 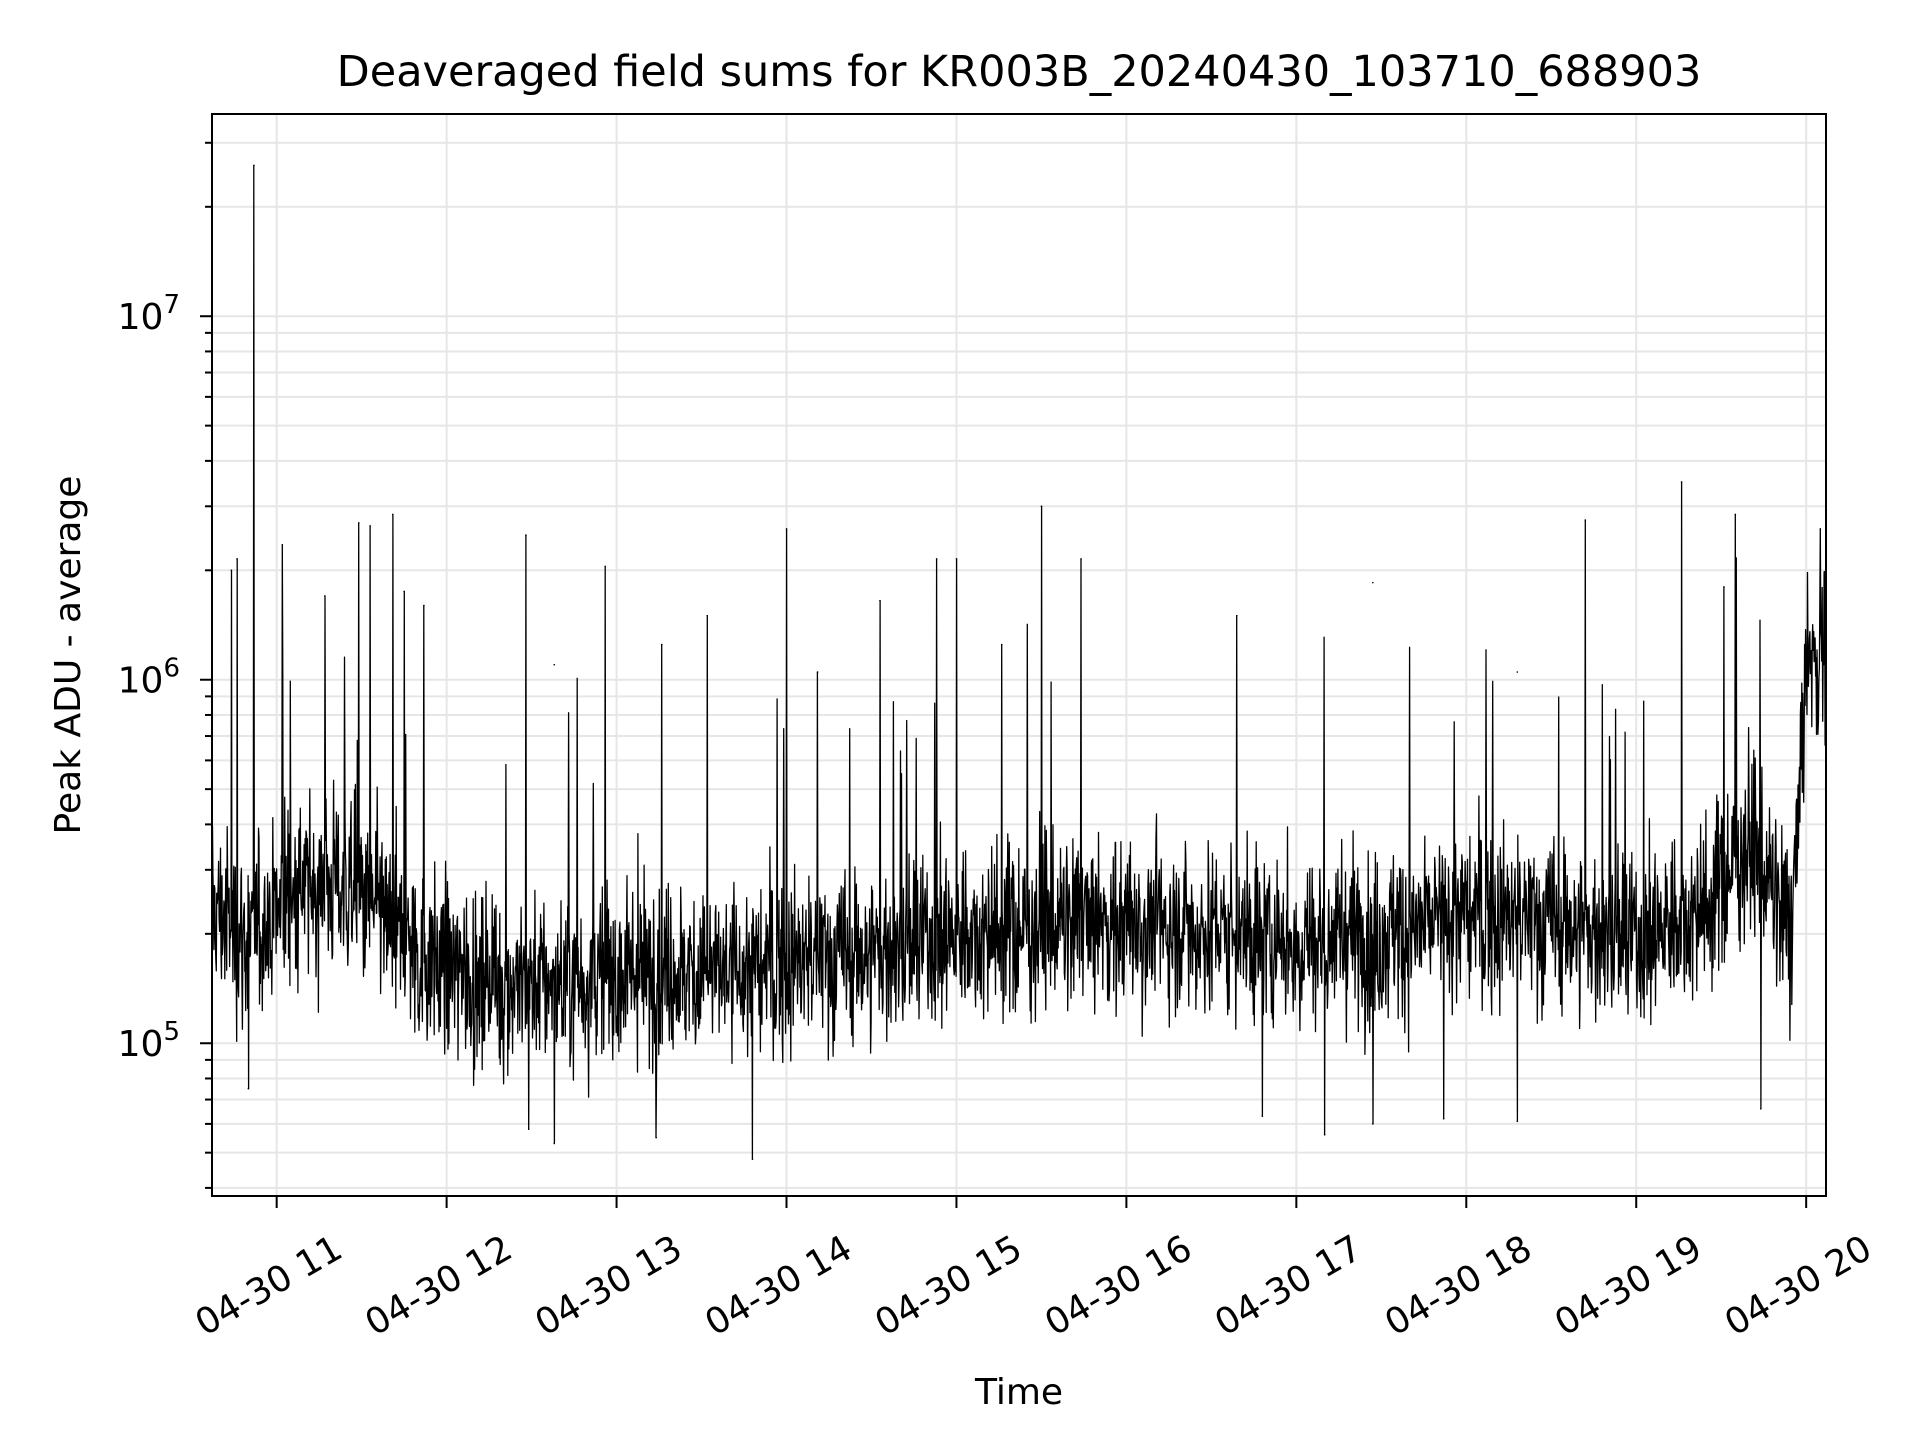 I want to click on y-axis-label: Peak ADU - average, so click(x=68, y=655).